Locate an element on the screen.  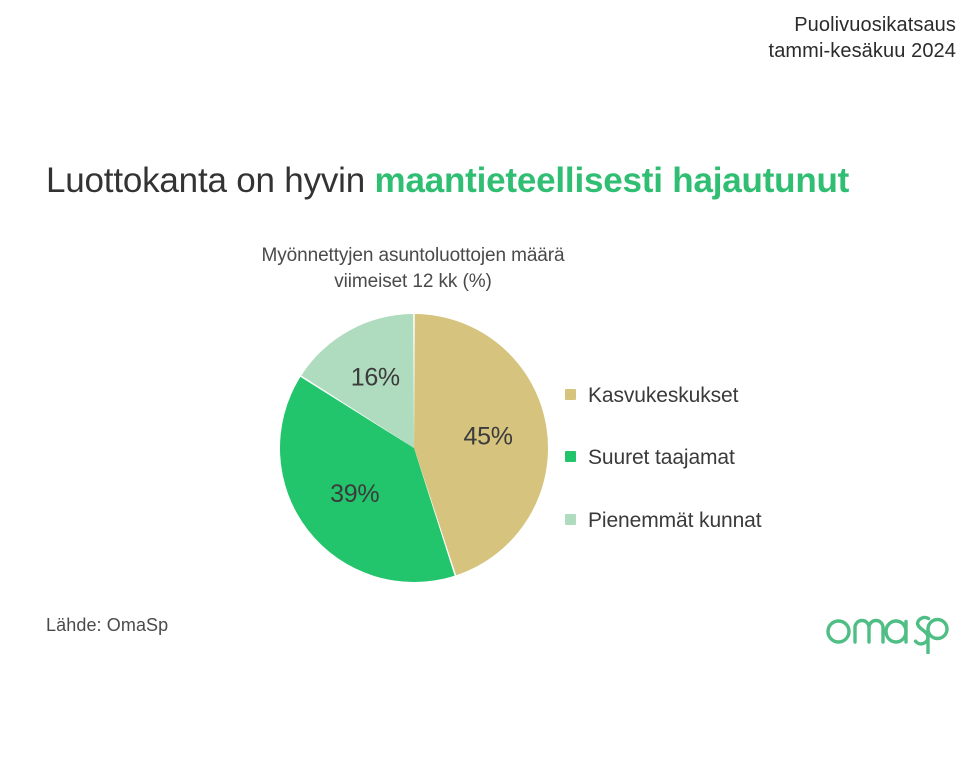
chart-title-line-2: viimeiset 12 kk (%) is located at coordinates (413, 281).